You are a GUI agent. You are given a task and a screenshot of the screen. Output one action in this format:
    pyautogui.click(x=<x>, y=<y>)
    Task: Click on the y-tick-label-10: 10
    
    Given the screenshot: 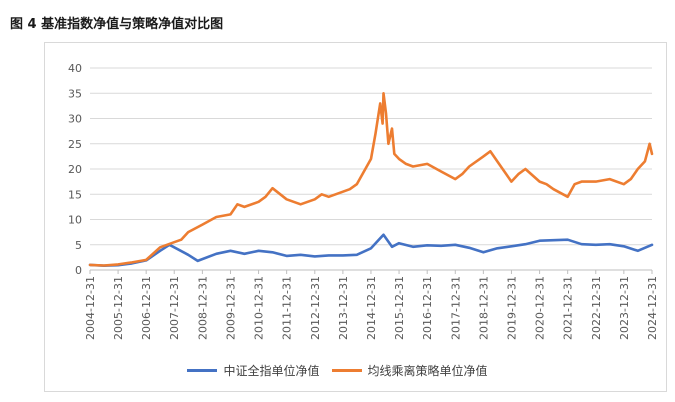 What is the action you would take?
    pyautogui.click(x=75, y=220)
    